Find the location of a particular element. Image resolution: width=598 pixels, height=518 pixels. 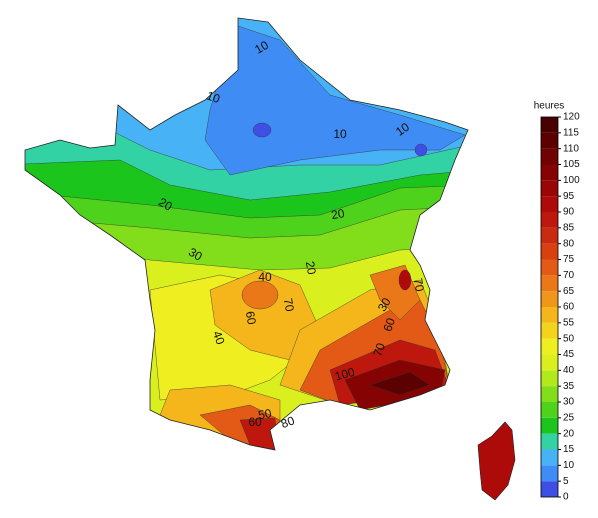

contour-label: 80 is located at coordinates (288, 422).